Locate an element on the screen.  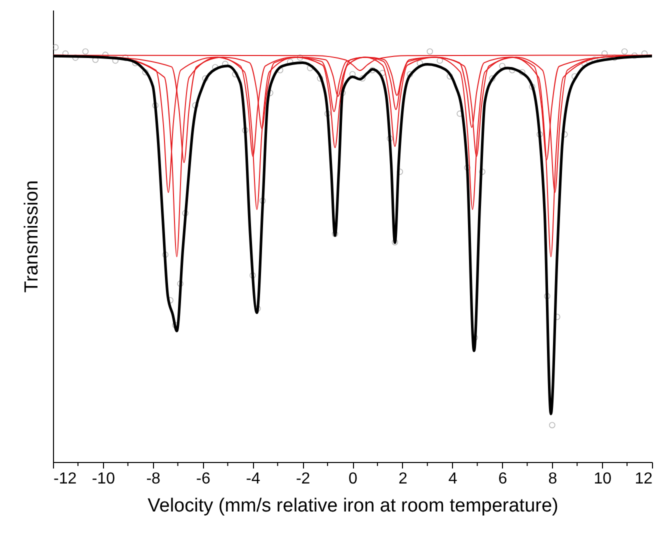
x-tick-label: -2 is located at coordinates (303, 479).